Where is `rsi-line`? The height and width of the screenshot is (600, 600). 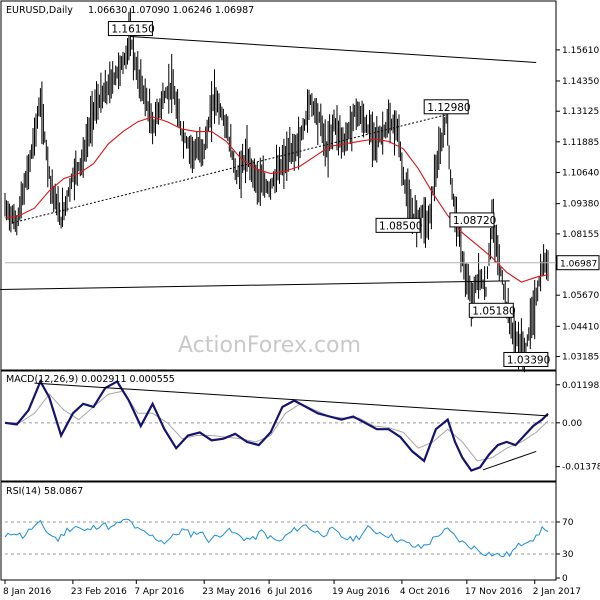
rsi-line is located at coordinates (276, 538).